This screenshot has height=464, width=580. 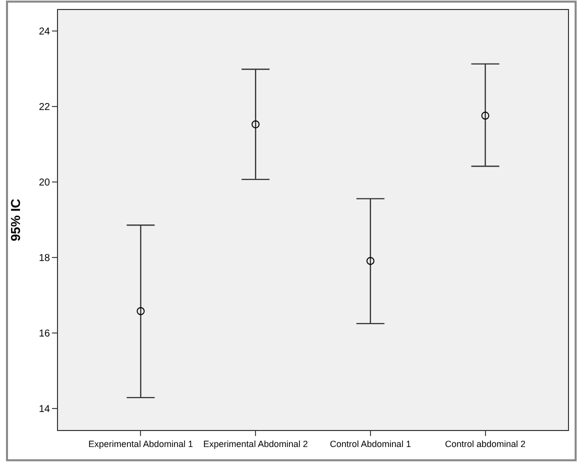 What do you see at coordinates (44, 258) in the screenshot?
I see `y-tick-label: 18` at bounding box center [44, 258].